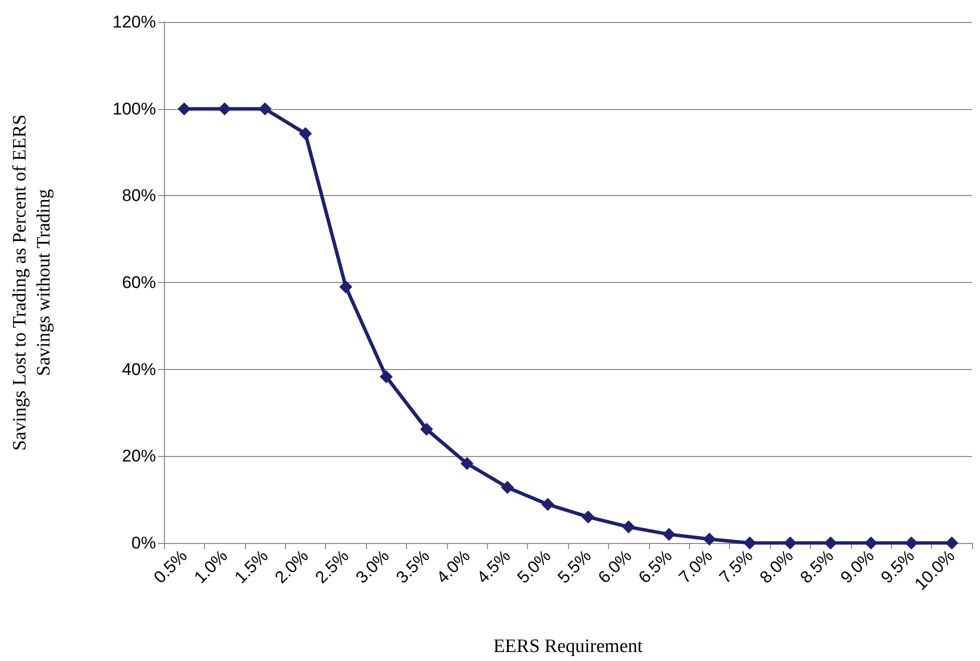  Describe the element at coordinates (32, 282) in the screenshot. I see `y-axis-title: Savings Lost to Trading as Percent of EERS Savings without Trading` at that location.